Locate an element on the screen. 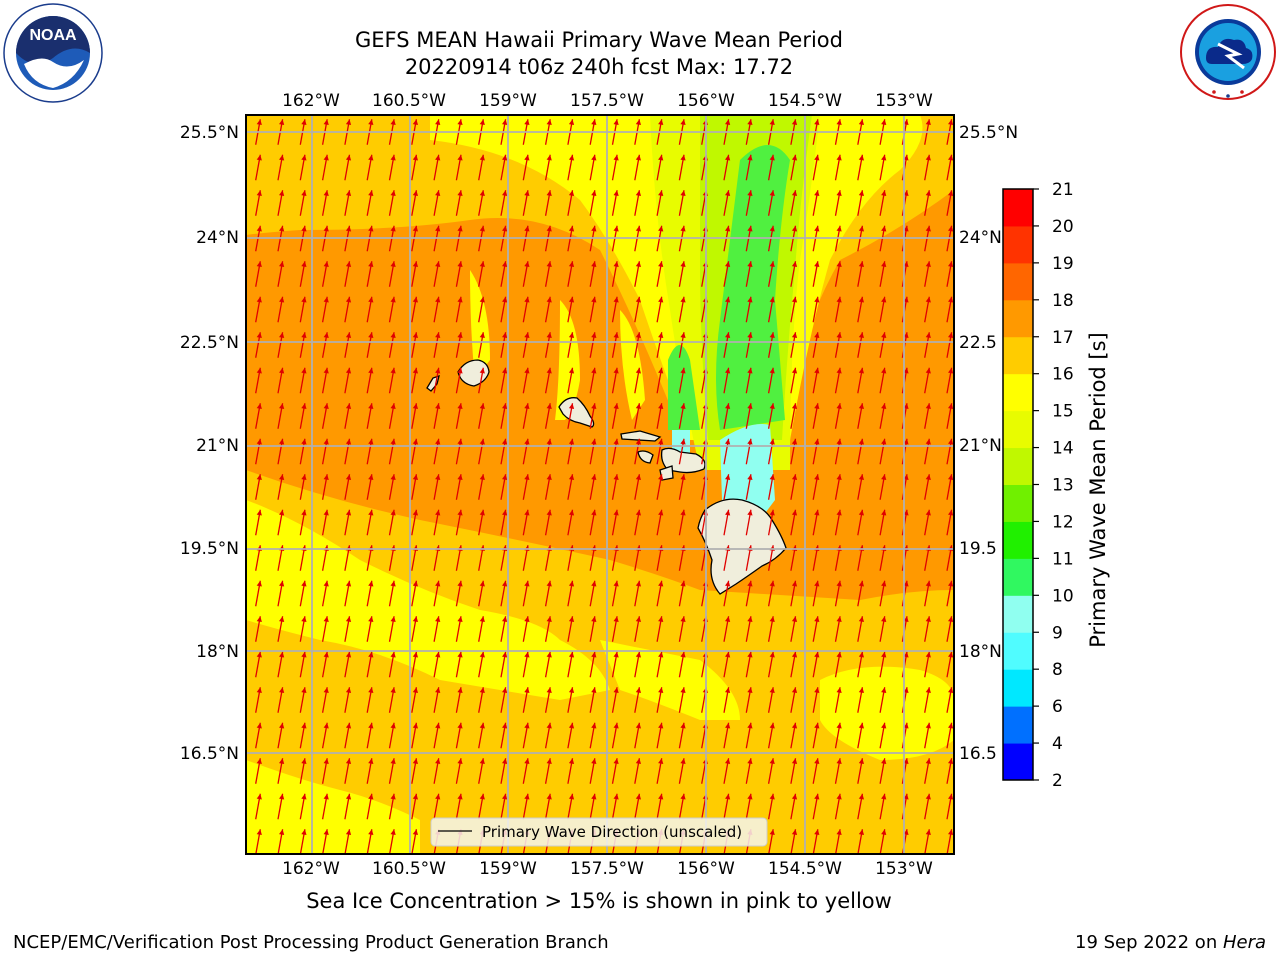 This screenshot has height=960, width=1280. field-band-15-16-south is located at coordinates (333, 807).